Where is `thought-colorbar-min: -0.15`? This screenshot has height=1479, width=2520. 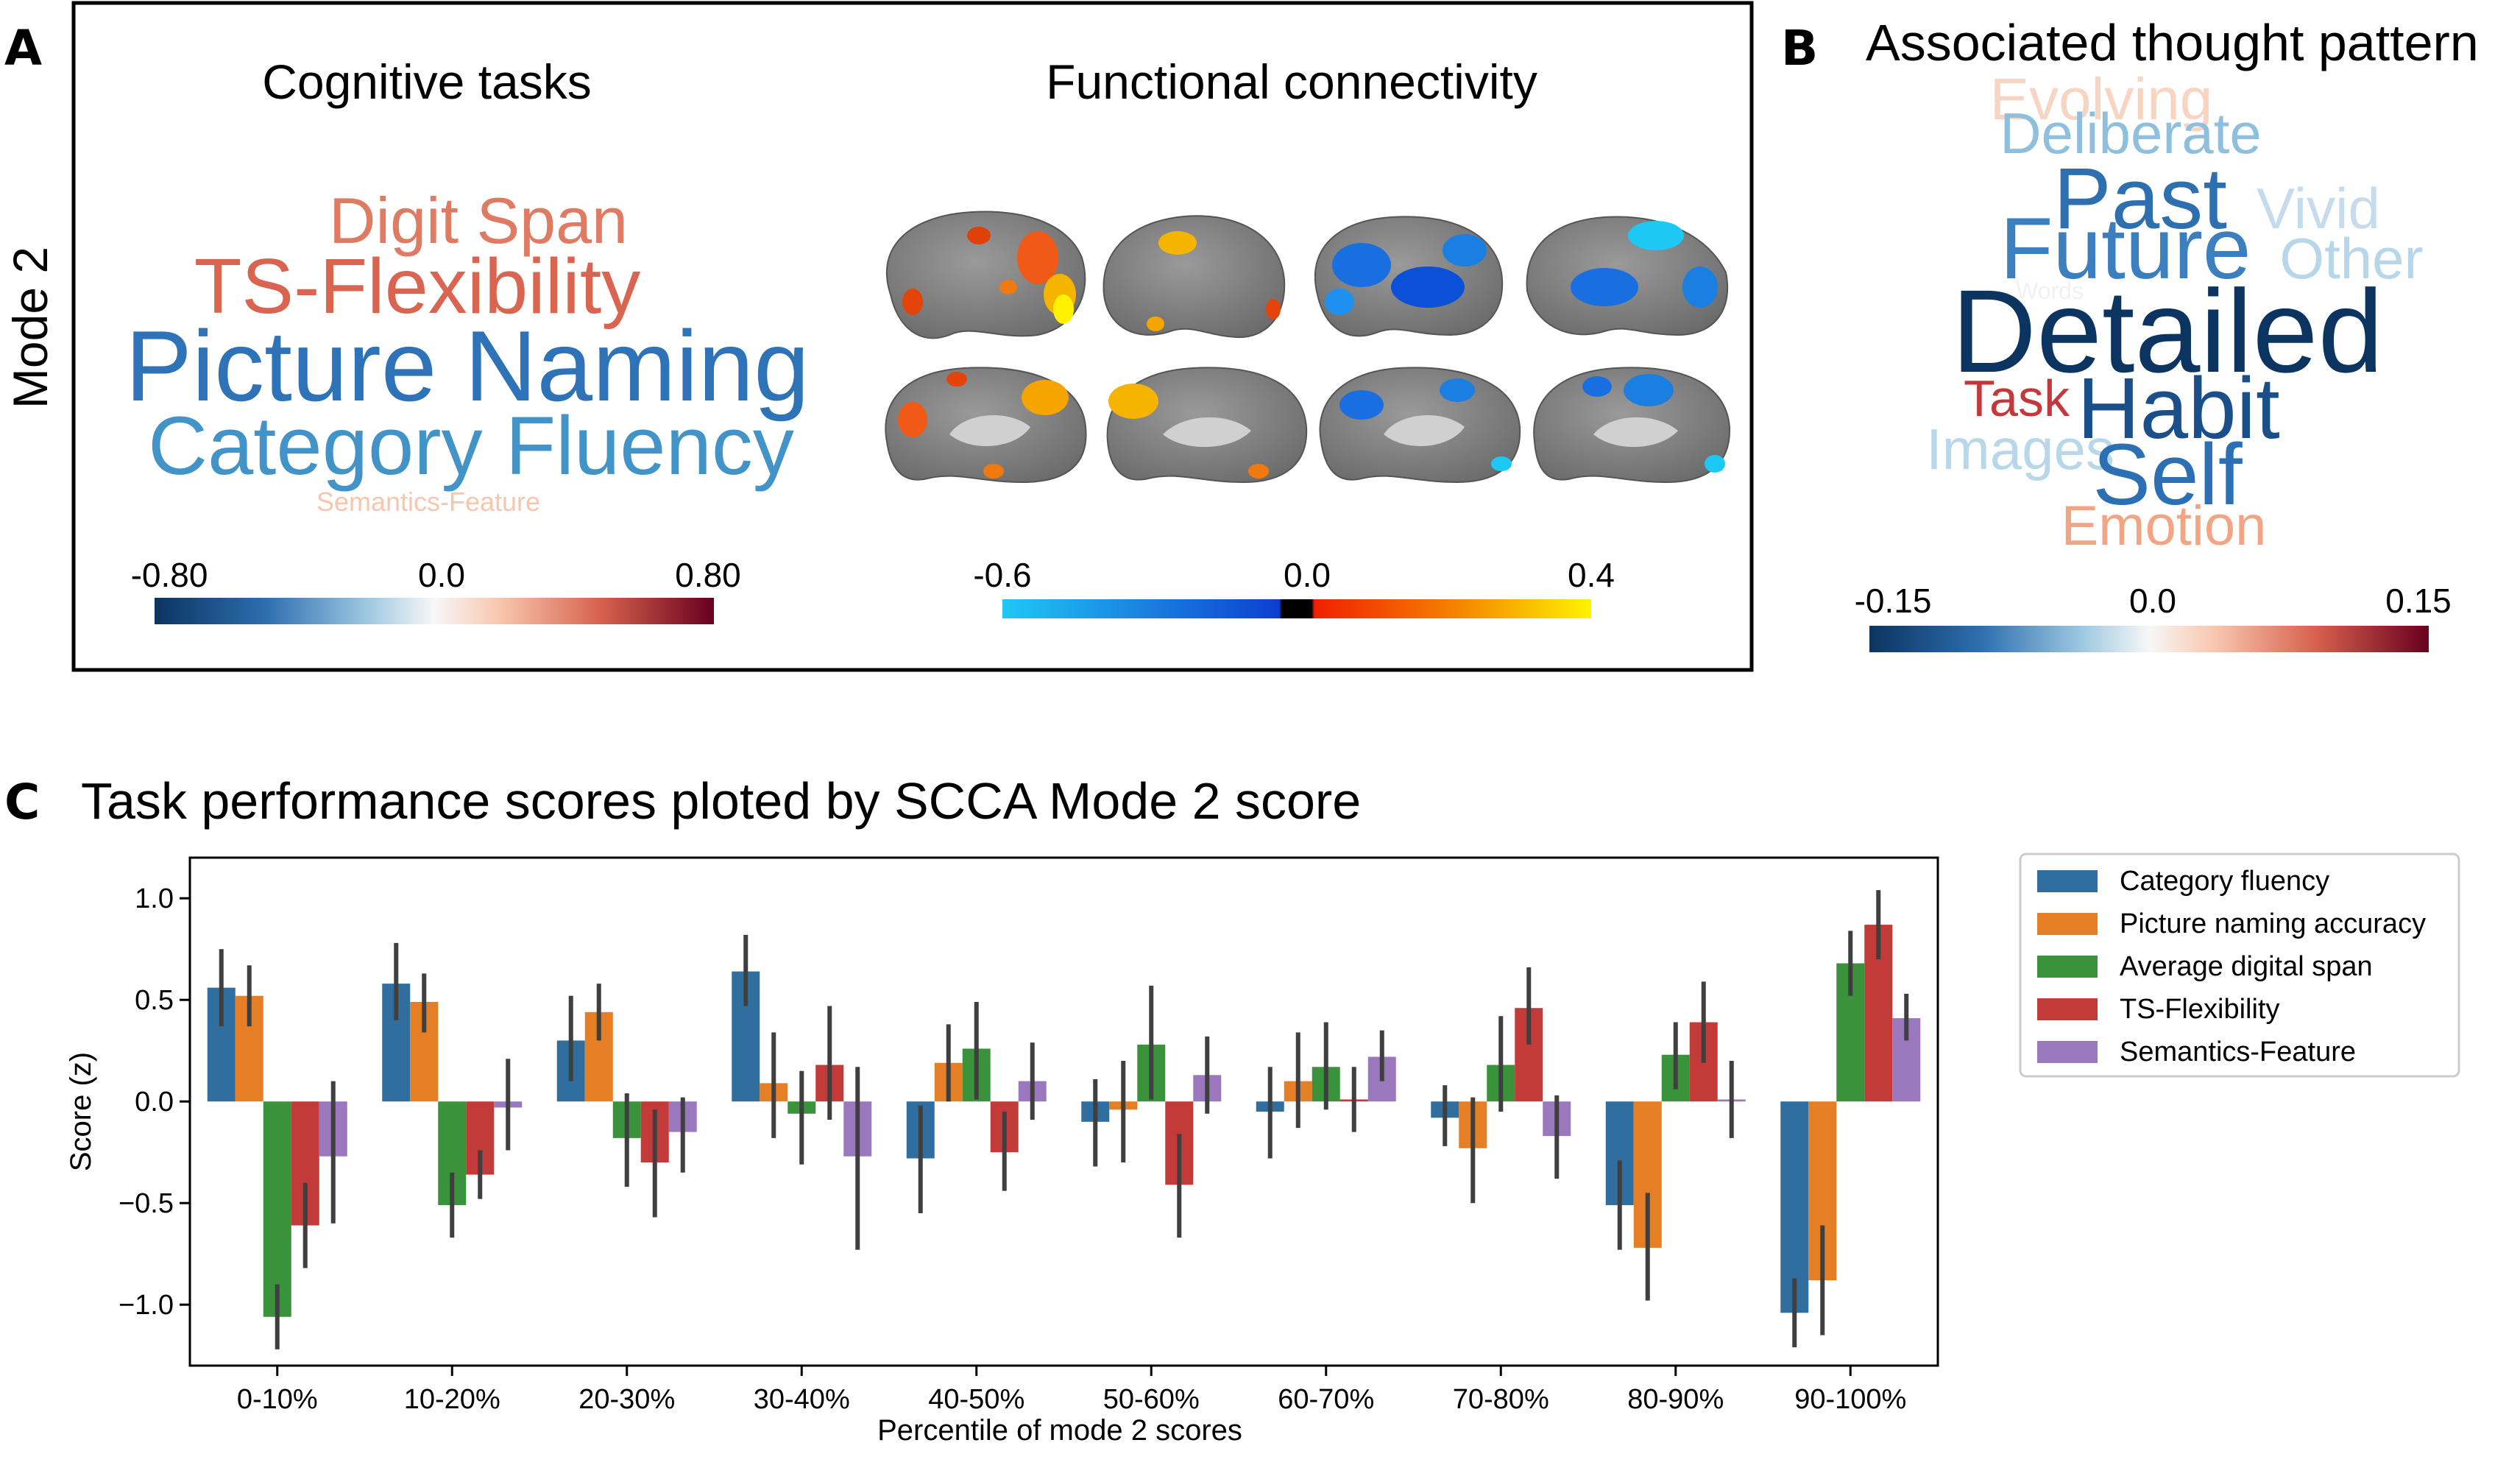 thought-colorbar-min: -0.15 is located at coordinates (1893, 601).